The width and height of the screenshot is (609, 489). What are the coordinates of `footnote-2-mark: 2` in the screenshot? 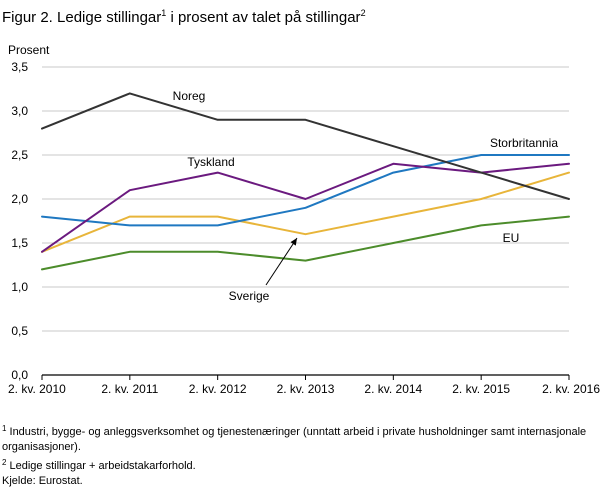 It's located at (4, 462).